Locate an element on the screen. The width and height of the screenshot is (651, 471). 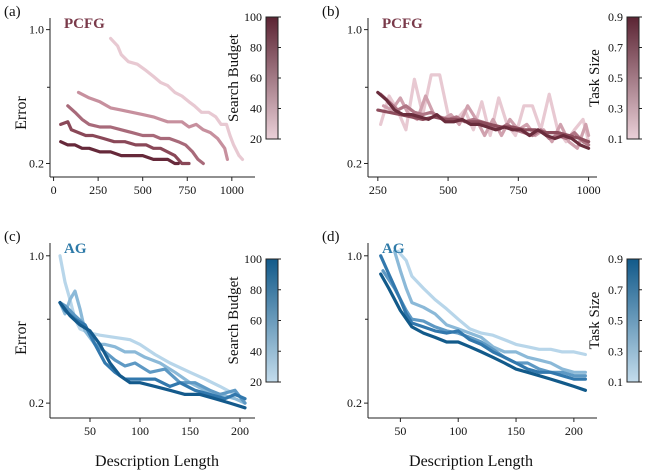
panel-label: (b) is located at coordinates (331, 12).